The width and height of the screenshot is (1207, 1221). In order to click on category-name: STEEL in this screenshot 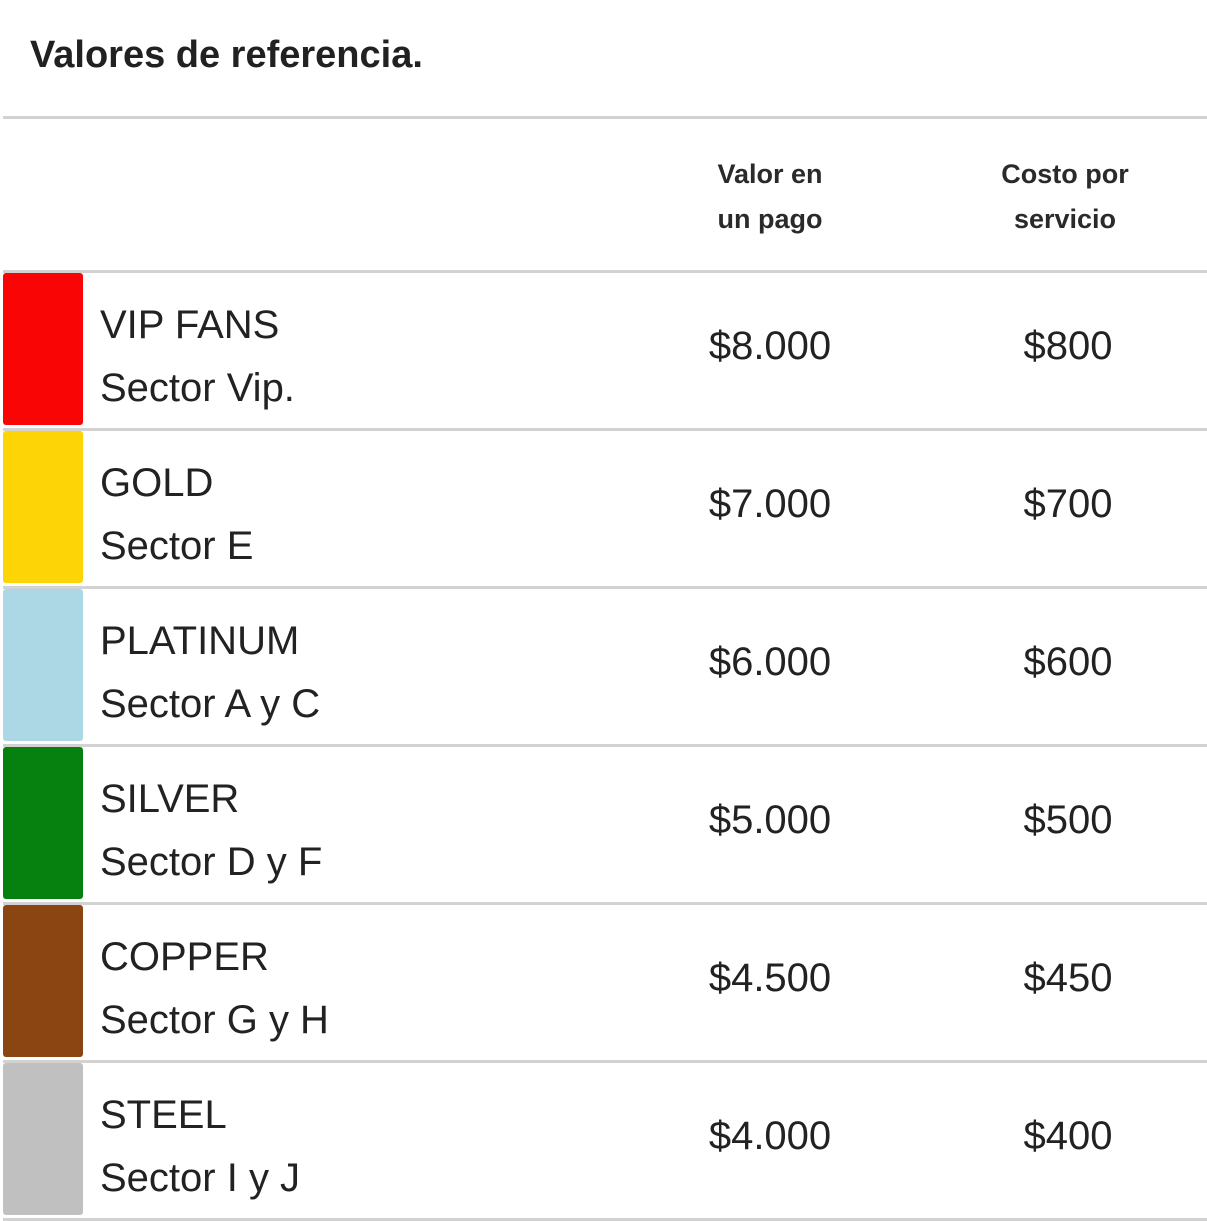, I will do `click(163, 1115)`.